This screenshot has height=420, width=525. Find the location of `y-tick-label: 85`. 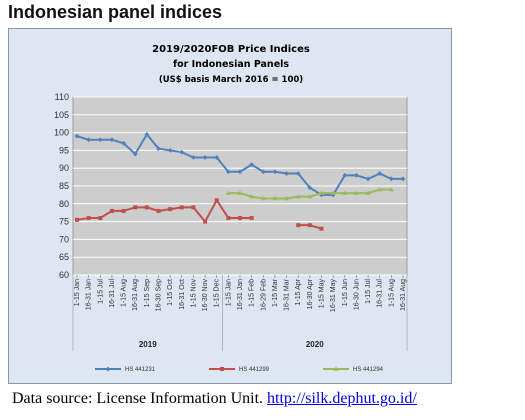

y-tick-label: 85 is located at coordinates (64, 186).